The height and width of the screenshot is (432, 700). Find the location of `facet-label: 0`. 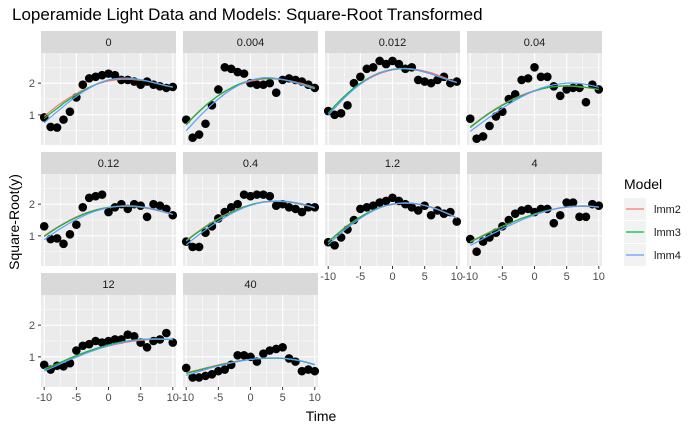

facet-label: 0 is located at coordinates (108, 43).